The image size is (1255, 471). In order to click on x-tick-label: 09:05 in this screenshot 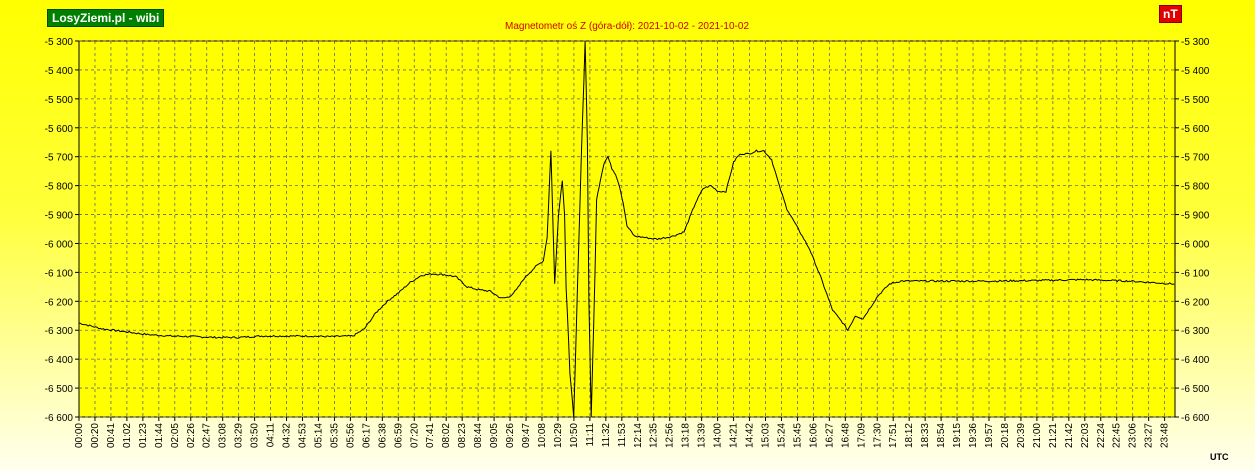, I will do `click(494, 435)`.